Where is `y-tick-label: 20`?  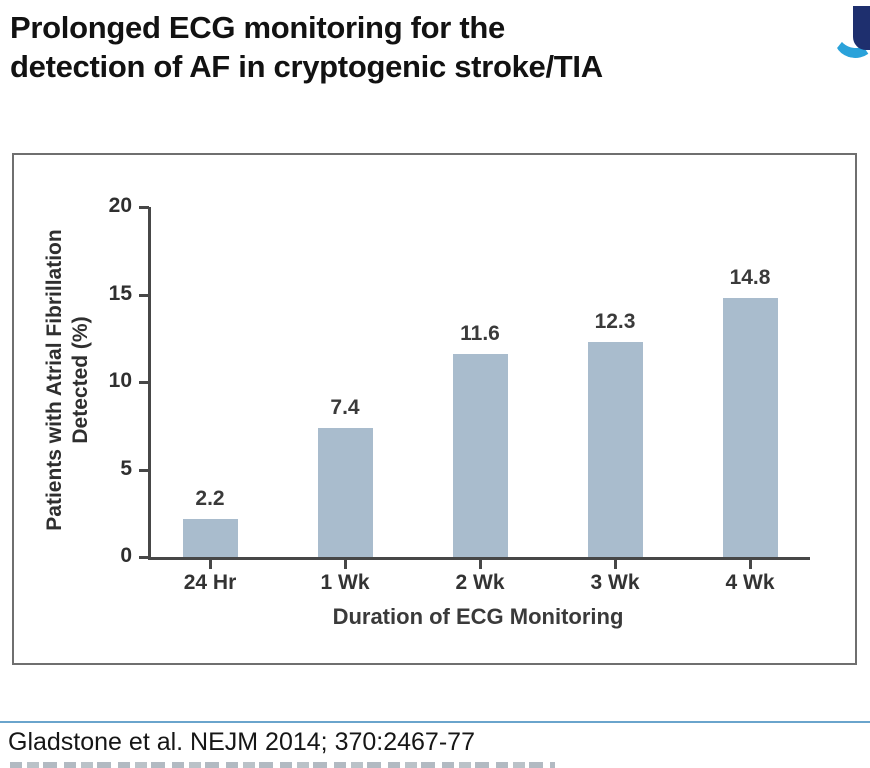
y-tick-label: 20 is located at coordinates (120, 205).